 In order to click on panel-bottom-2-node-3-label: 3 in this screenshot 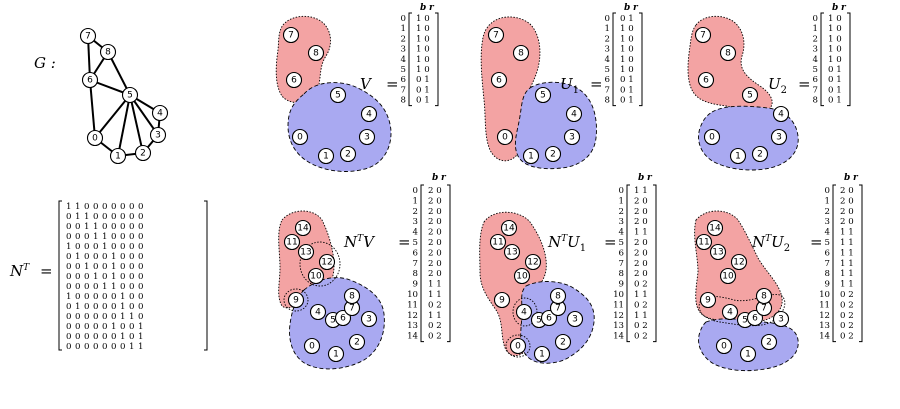, I will do `click(781, 320)`.